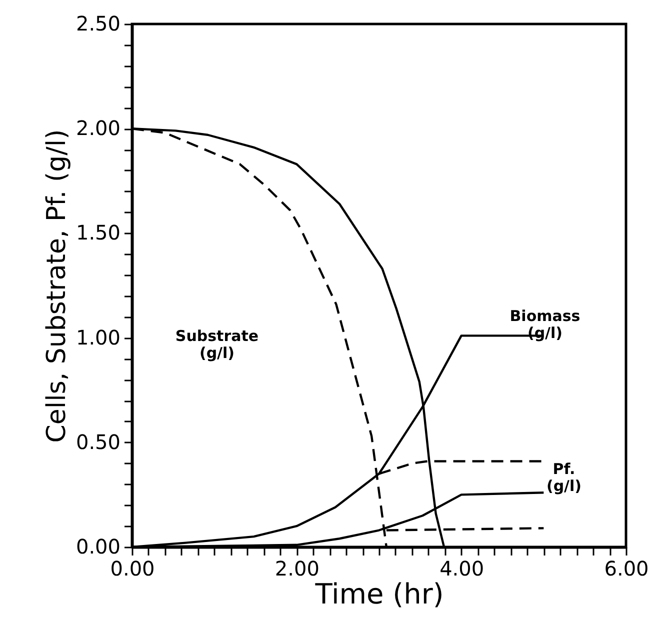  Describe the element at coordinates (626, 568) in the screenshot. I see `x-tick-label: 6.00` at that location.